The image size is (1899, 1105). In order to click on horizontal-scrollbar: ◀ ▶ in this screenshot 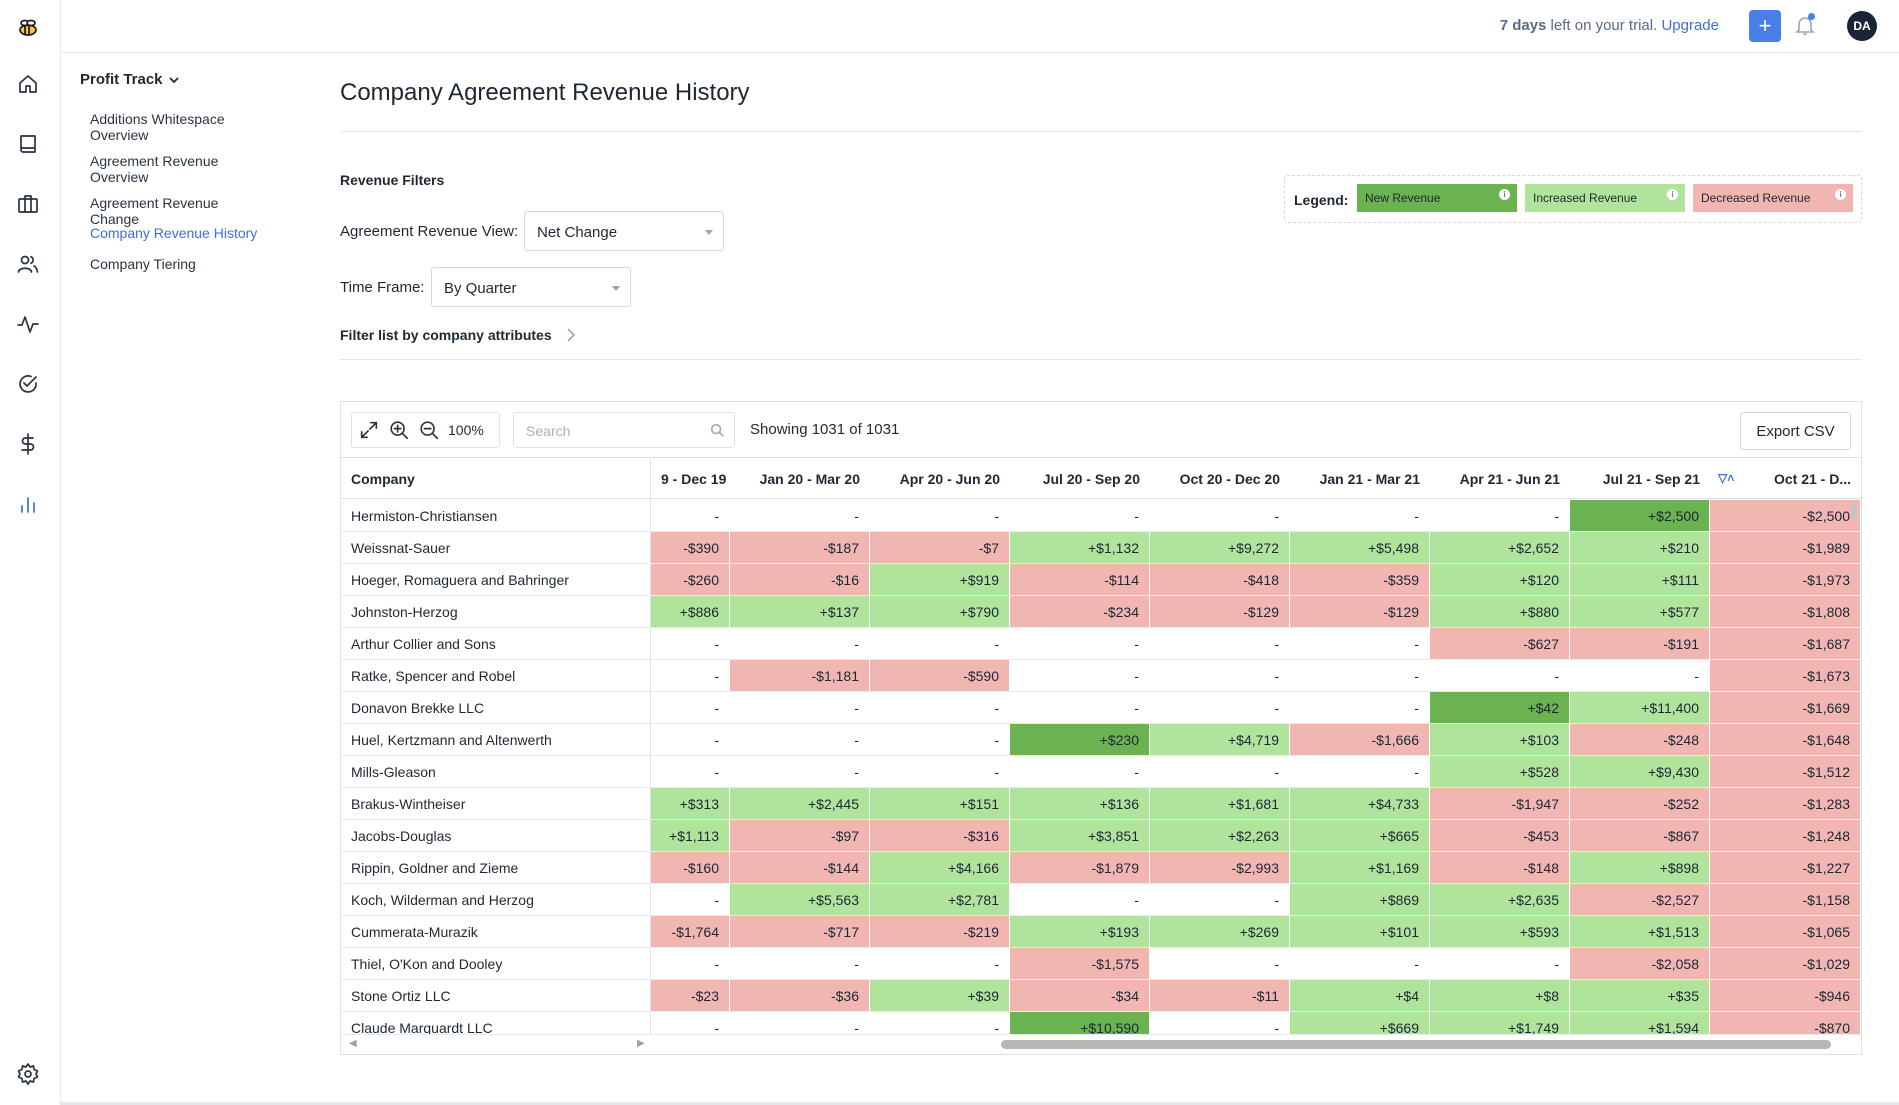, I will do `click(1101, 1044)`.